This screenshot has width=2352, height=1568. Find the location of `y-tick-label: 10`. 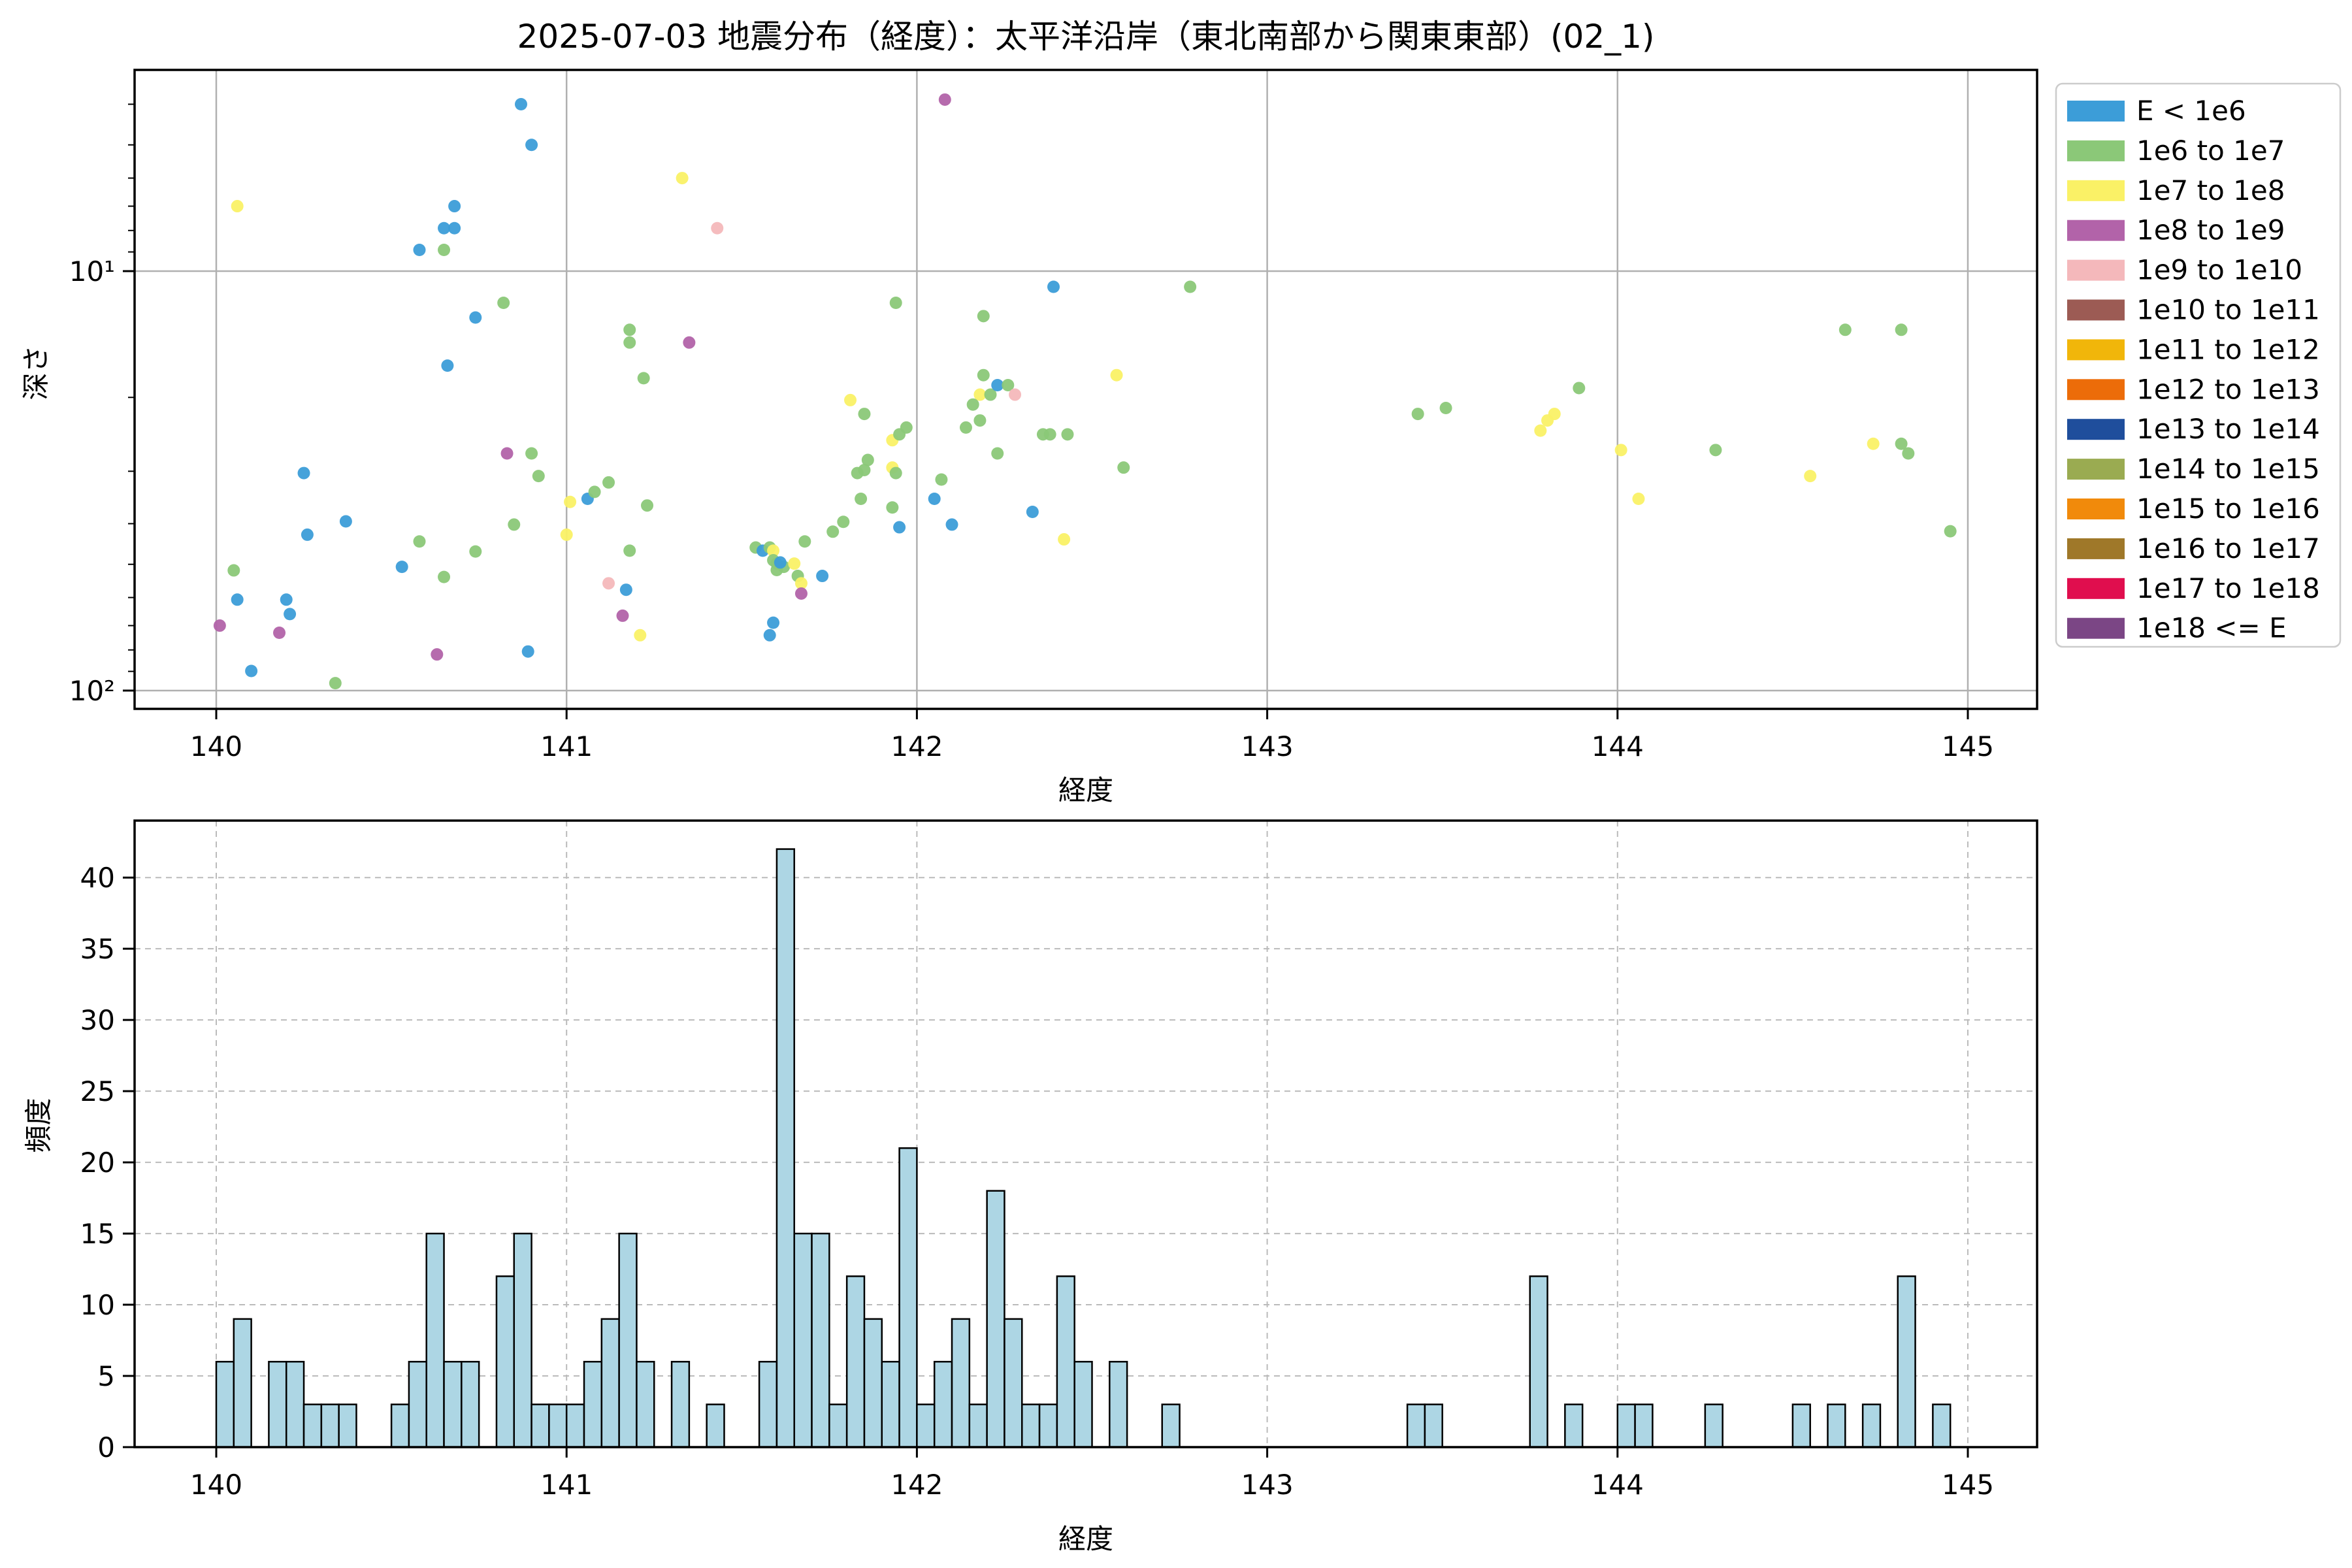

y-tick-label: 10 is located at coordinates (97, 1305).